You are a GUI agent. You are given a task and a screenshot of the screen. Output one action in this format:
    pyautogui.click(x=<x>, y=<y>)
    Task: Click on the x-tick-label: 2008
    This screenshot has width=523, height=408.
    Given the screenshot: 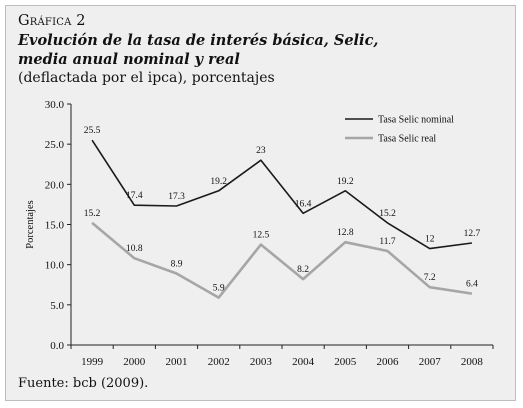 What is the action you would take?
    pyautogui.click(x=472, y=362)
    